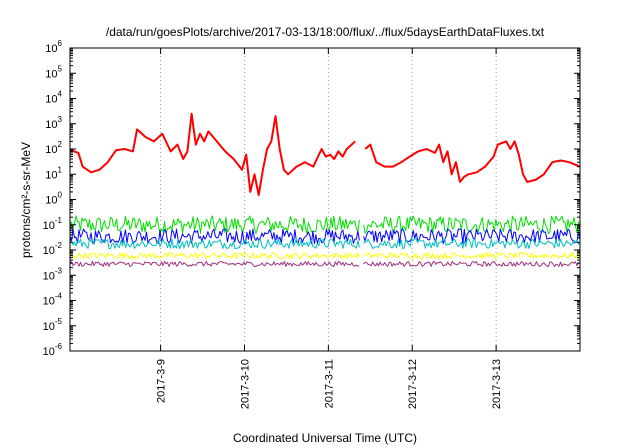 Image resolution: width=640 pixels, height=448 pixels. I want to click on y-tick-label: 10¹, so click(53, 173).